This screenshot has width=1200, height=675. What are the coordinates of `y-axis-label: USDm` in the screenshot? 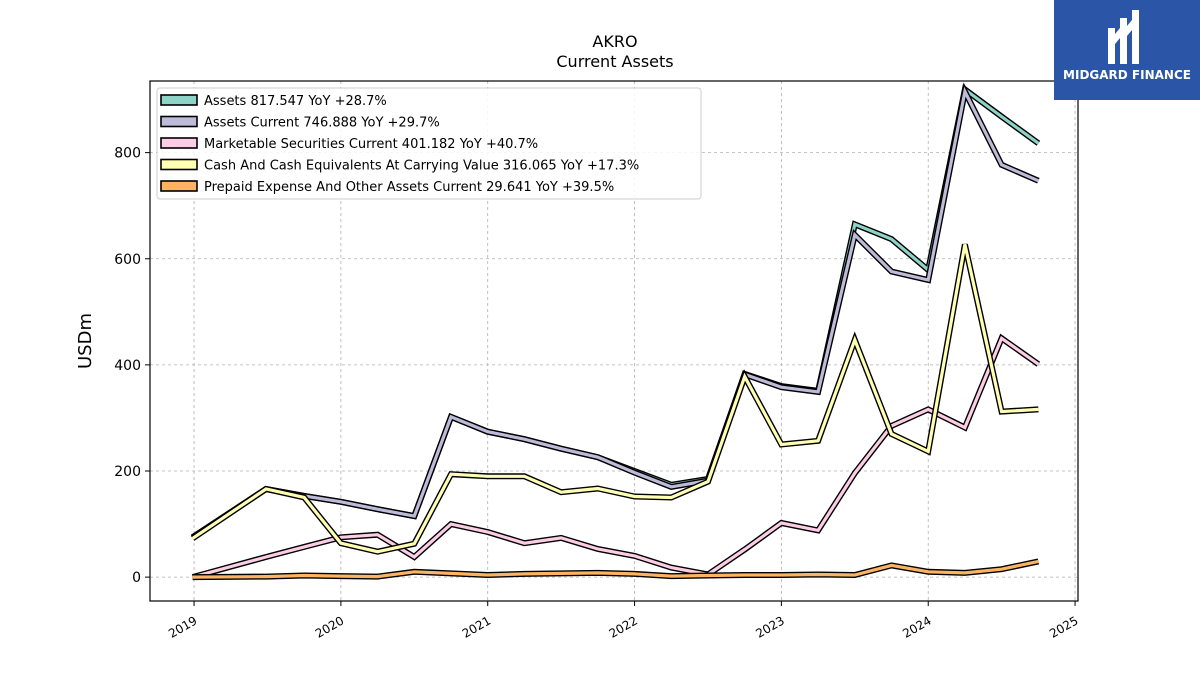 It's located at (85, 341).